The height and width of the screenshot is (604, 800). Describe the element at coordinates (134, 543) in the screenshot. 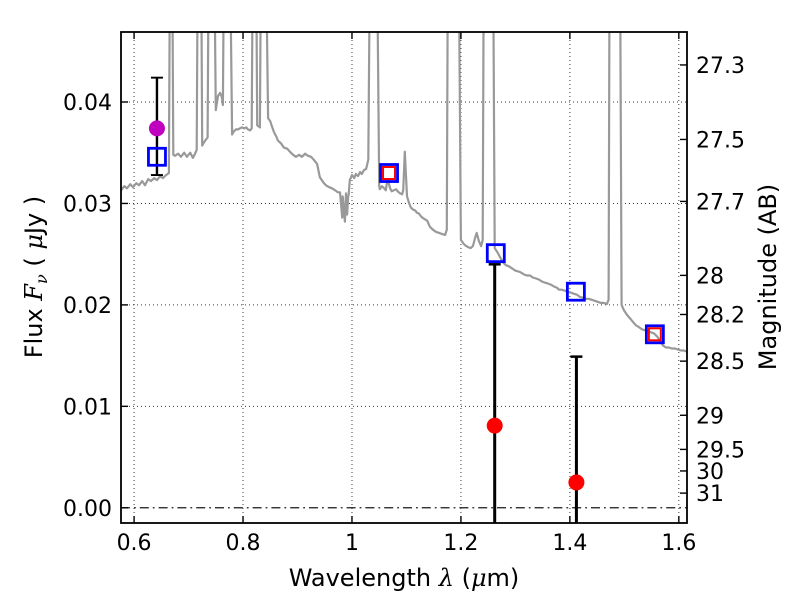

I see `x-tick-label: 0.6` at that location.